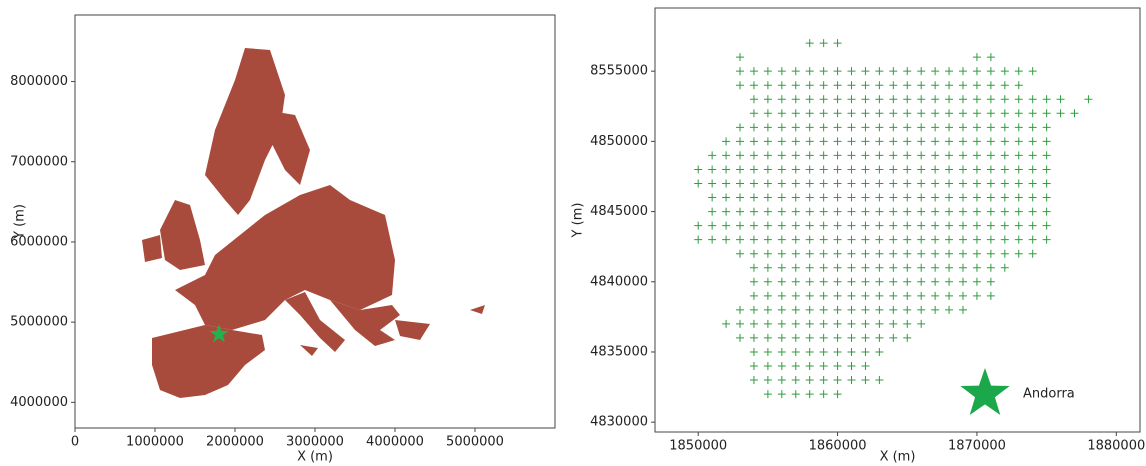  Describe the element at coordinates (39, 161) in the screenshot. I see `y-tick-label: 7000000` at that location.